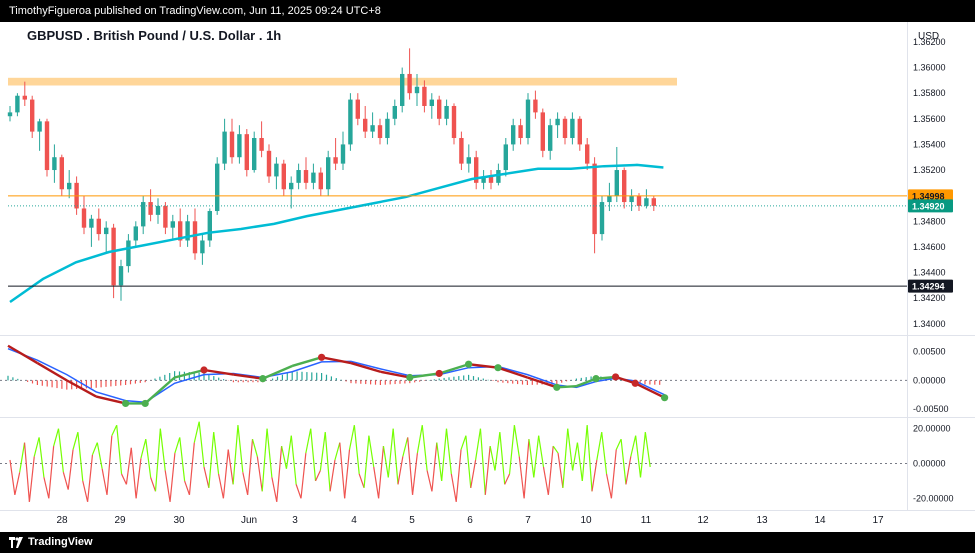 This screenshot has width=975, height=553. Describe the element at coordinates (16, 542) in the screenshot. I see `tradingview-logo-icon` at that location.